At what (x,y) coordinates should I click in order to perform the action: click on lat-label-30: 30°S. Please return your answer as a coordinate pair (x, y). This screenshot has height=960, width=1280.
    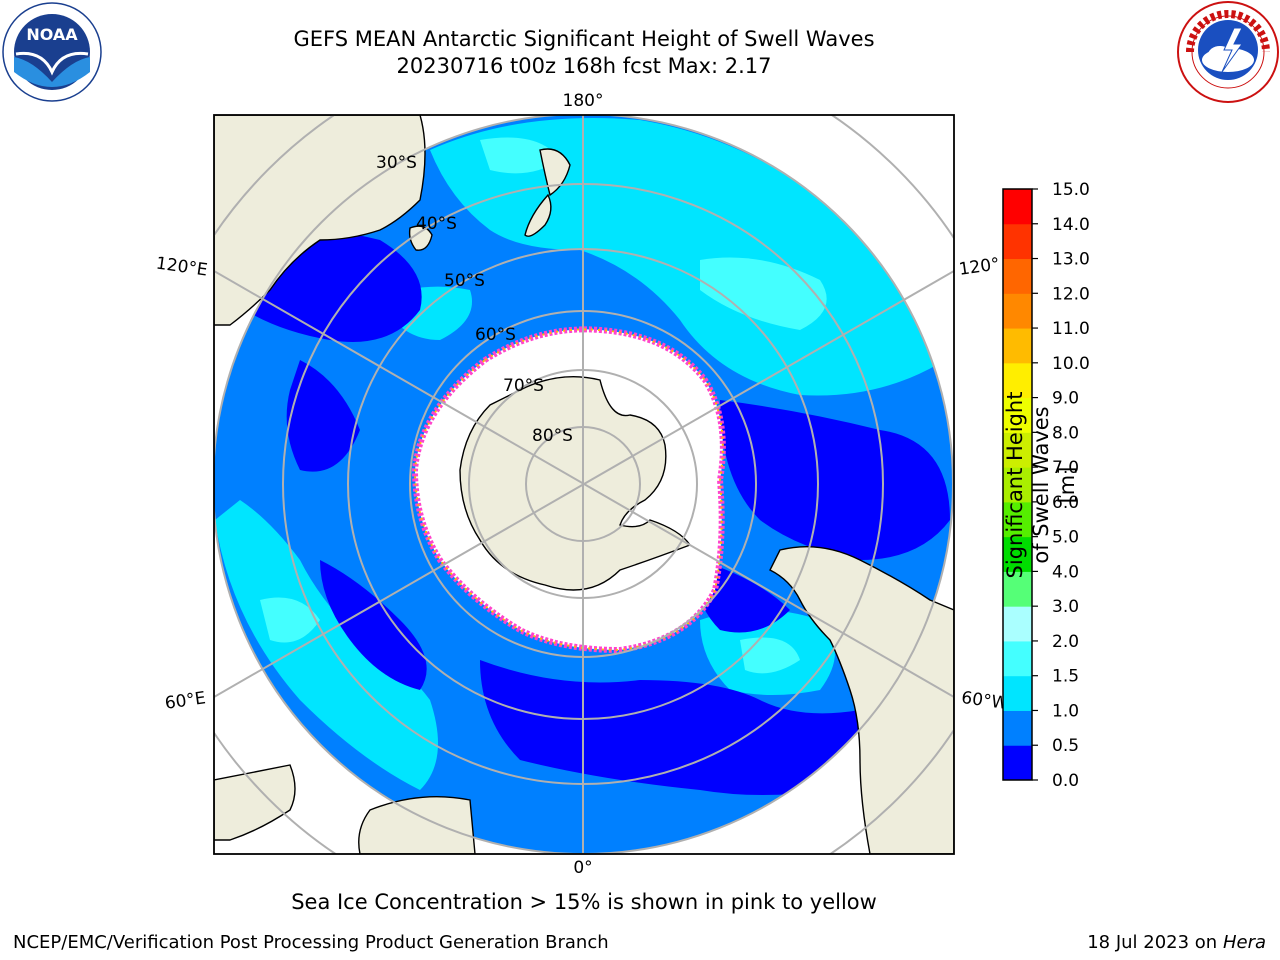
    Looking at the image, I should click on (396, 163).